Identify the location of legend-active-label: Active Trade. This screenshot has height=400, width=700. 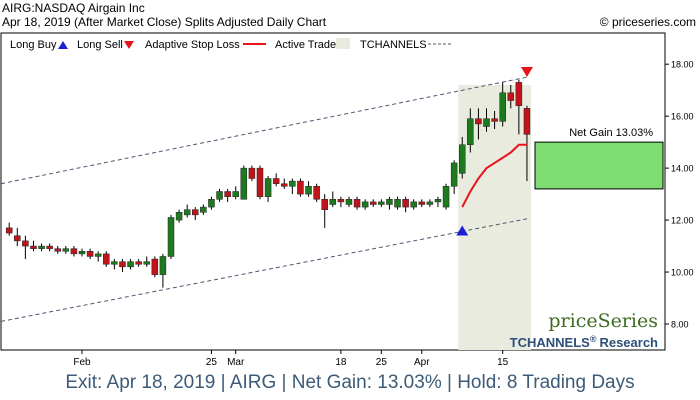
(305, 45).